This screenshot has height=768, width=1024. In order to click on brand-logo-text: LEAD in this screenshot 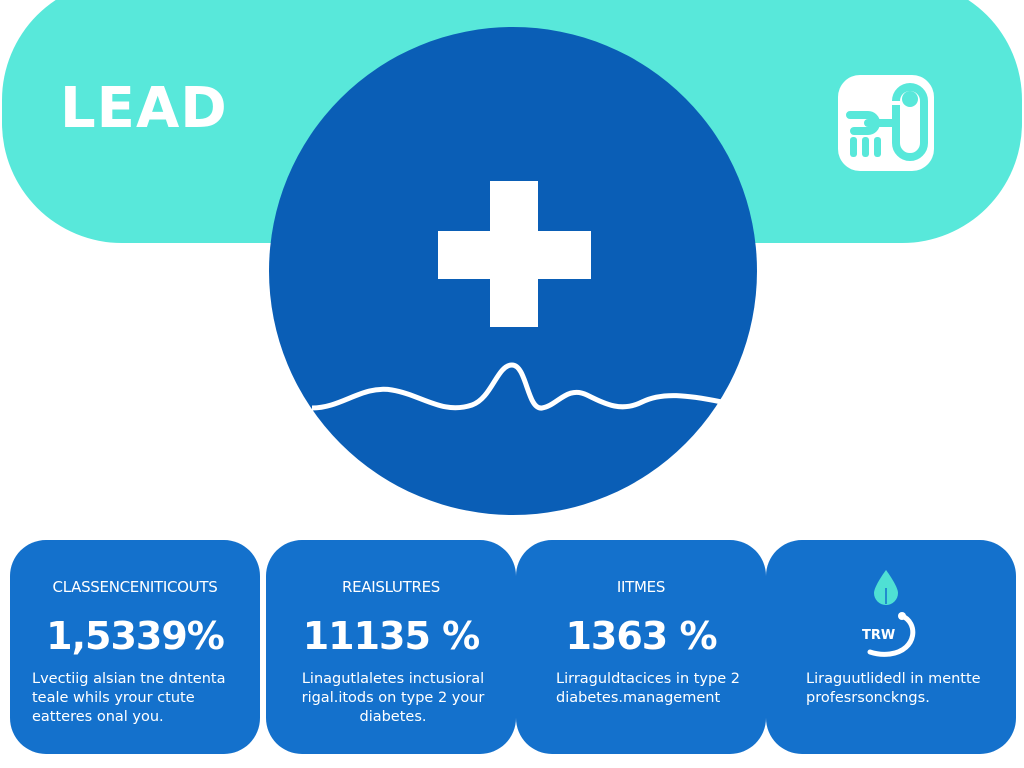, I will do `click(144, 108)`.